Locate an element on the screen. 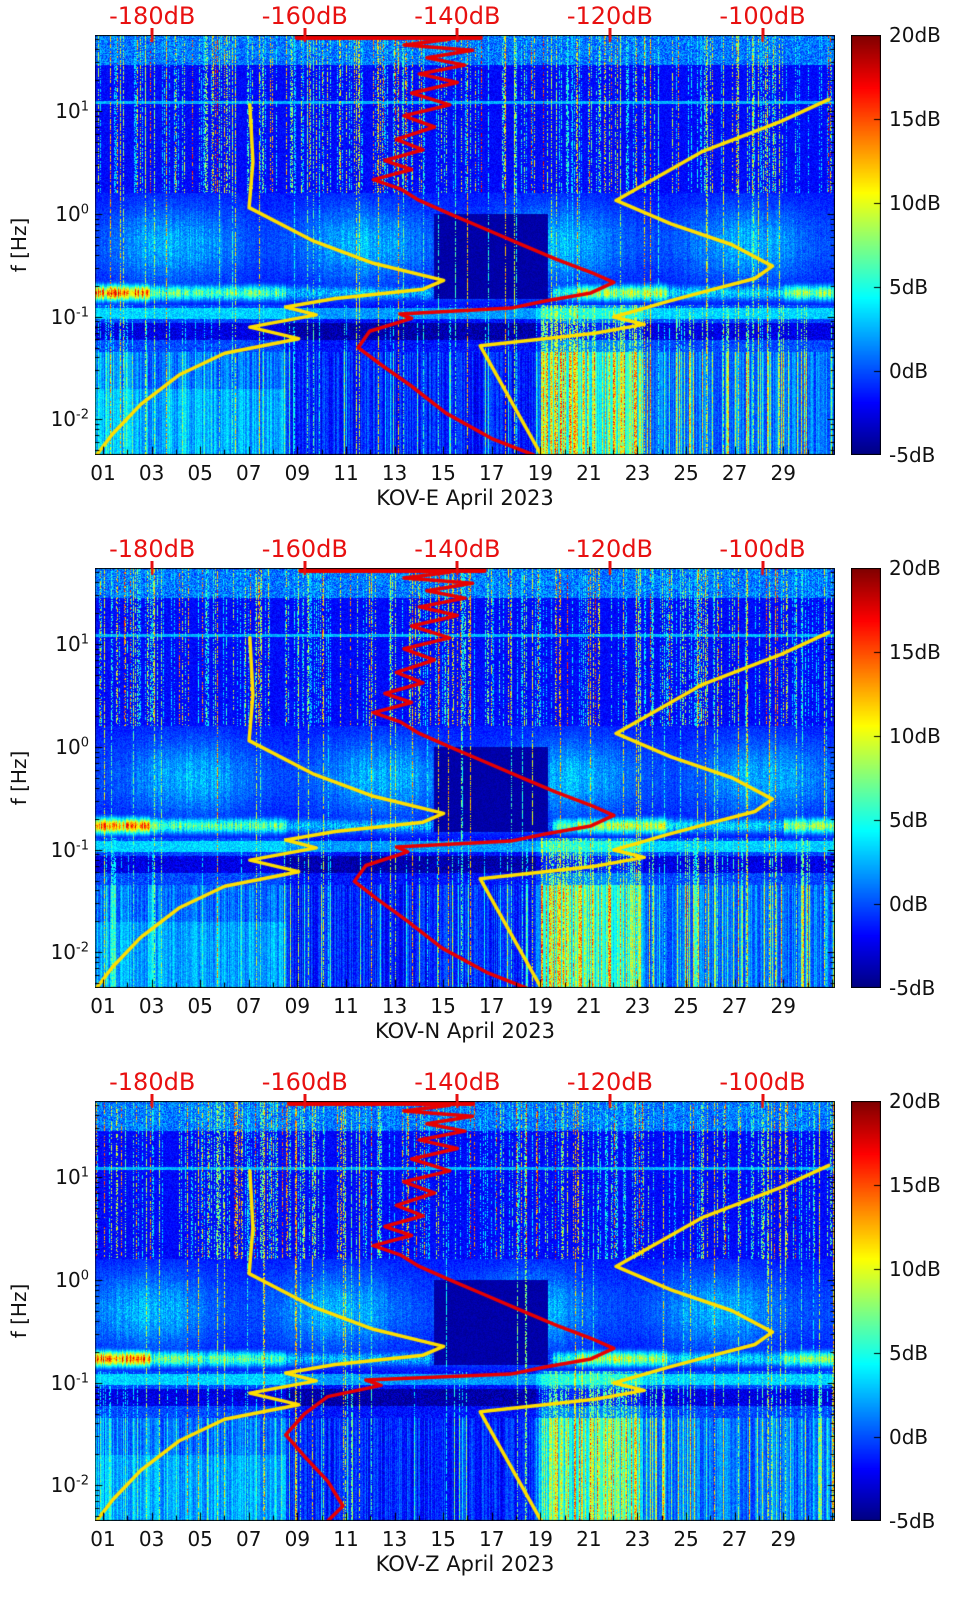 This screenshot has height=1599, width=962. panel-title: KOV-N April 2023 is located at coordinates (465, 1031).